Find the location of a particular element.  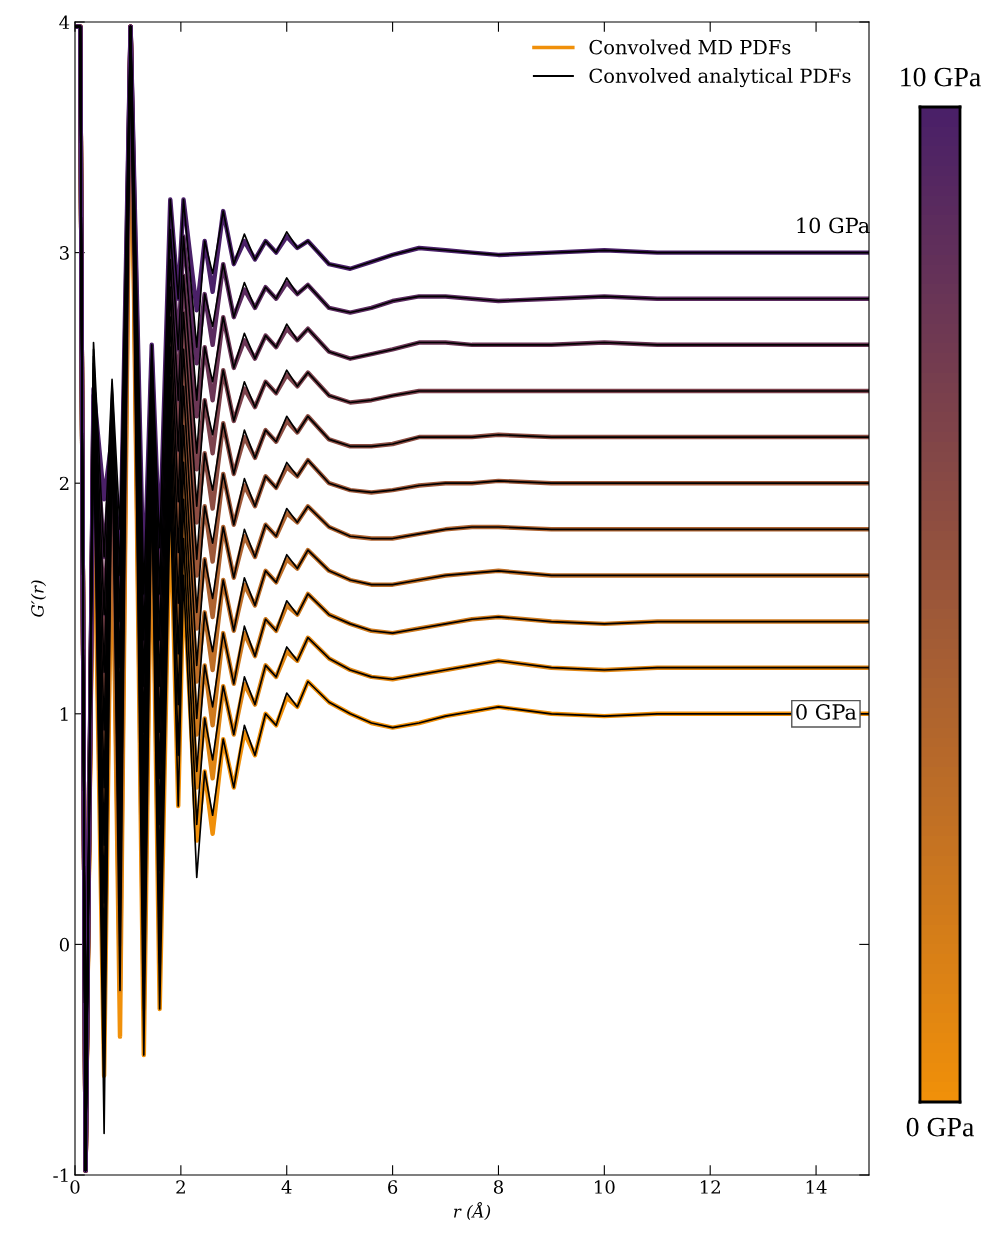

text: 0 GPa is located at coordinates (940, 1127).